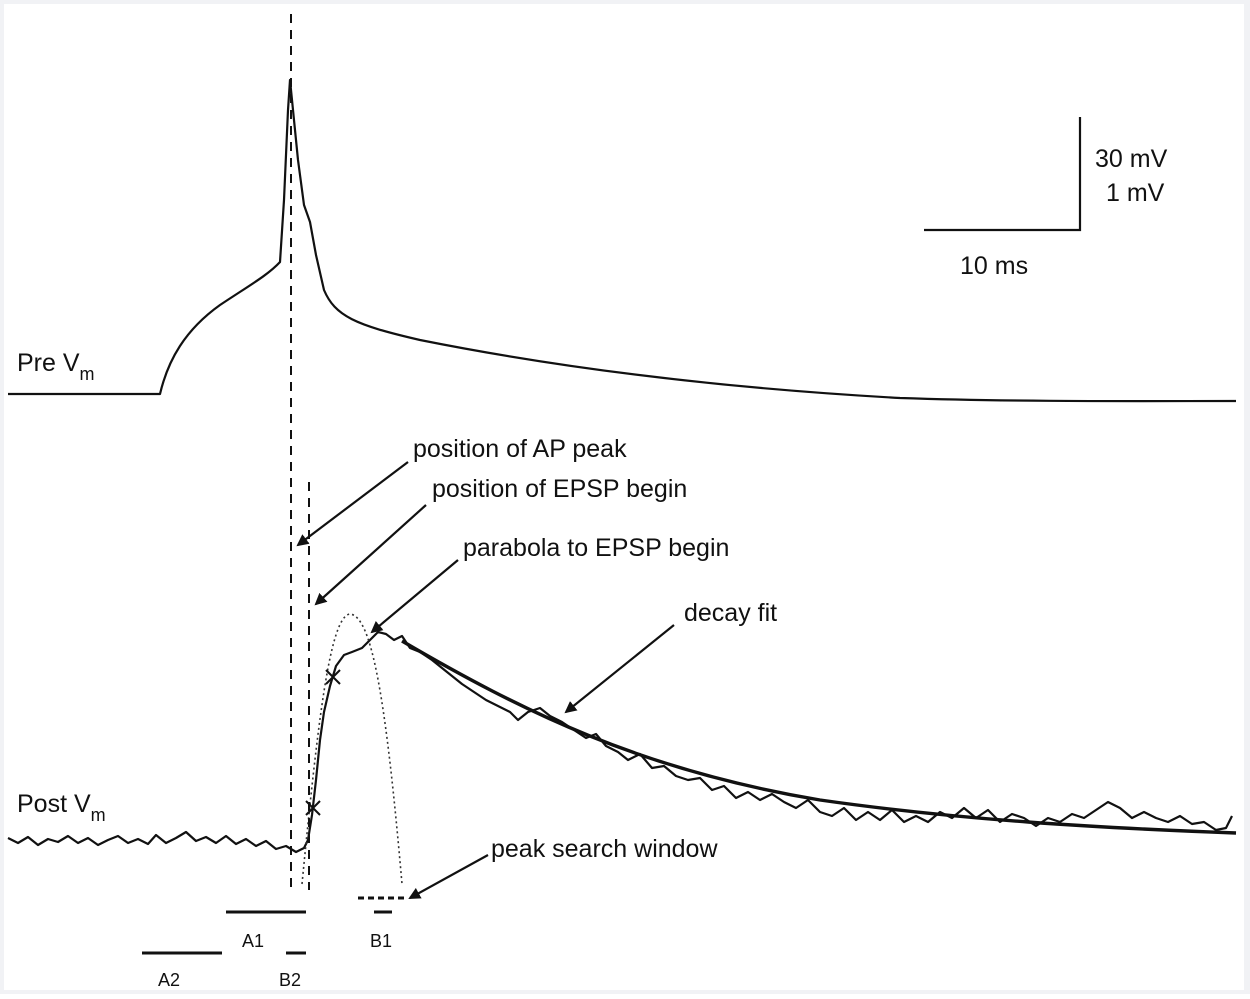 The height and width of the screenshot is (999, 1250). What do you see at coordinates (448, 876) in the screenshot?
I see `peak-window-arrow` at bounding box center [448, 876].